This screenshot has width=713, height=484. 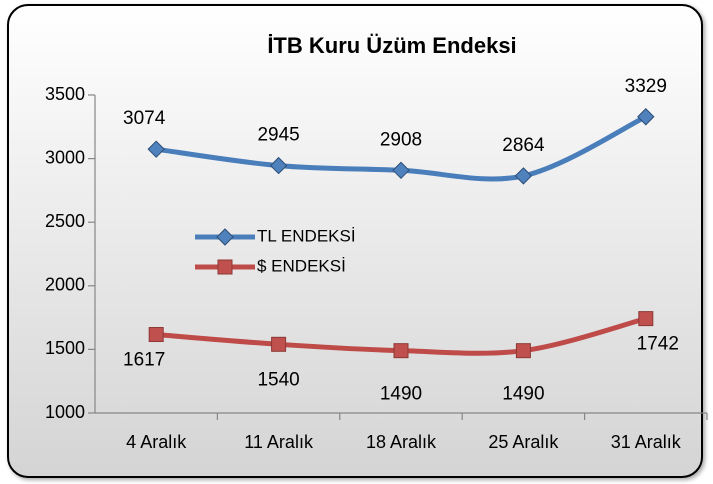 What do you see at coordinates (646, 442) in the screenshot?
I see `x-tick-label: 31 Aralık` at bounding box center [646, 442].